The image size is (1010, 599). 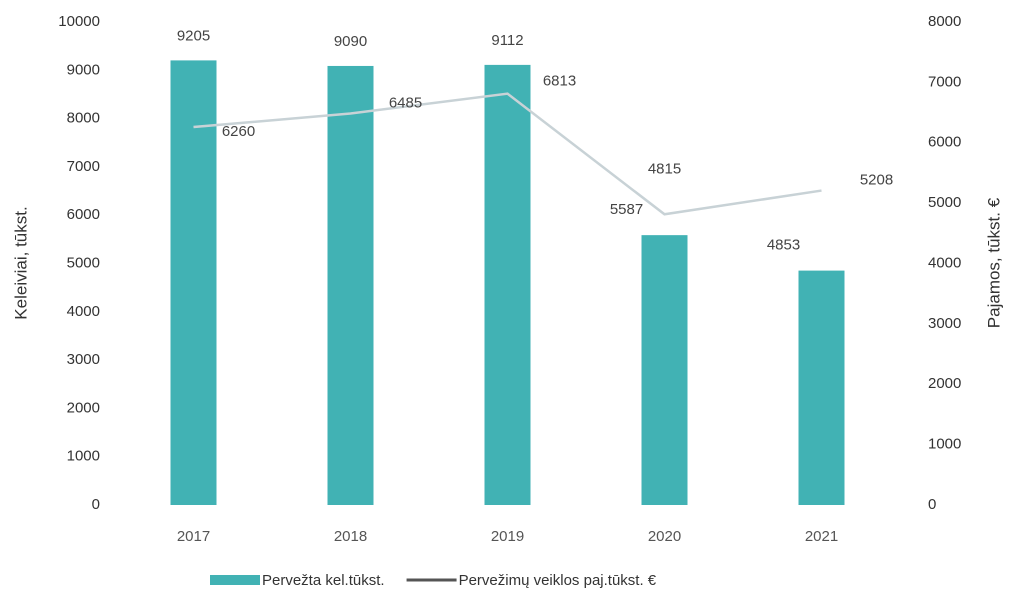 What do you see at coordinates (405, 102) in the screenshot?
I see `data-label: 6485` at bounding box center [405, 102].